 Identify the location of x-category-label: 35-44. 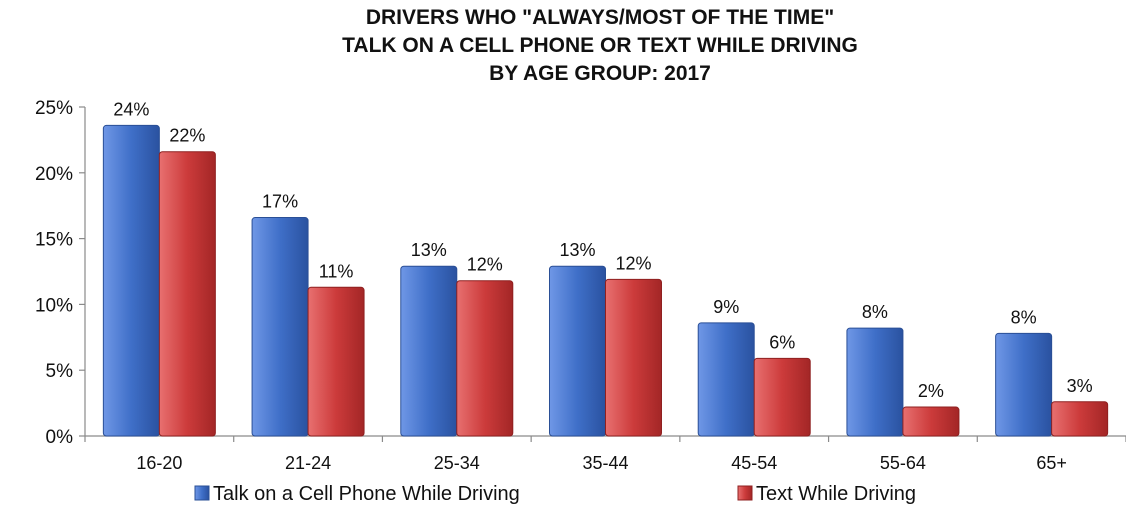
(605, 463).